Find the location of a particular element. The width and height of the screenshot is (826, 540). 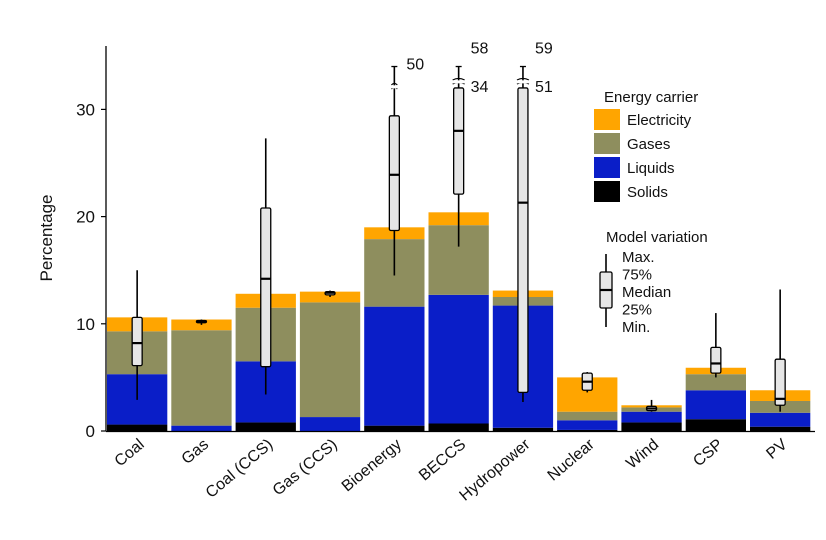

legend-title: Energy carrier is located at coordinates (651, 97).